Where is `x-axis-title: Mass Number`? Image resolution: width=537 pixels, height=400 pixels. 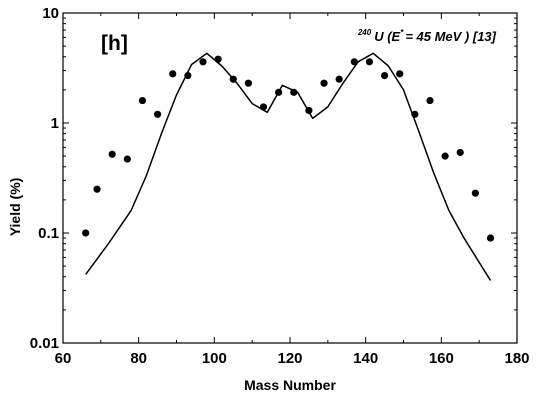
x-axis-title: Mass Number is located at coordinates (290, 385).